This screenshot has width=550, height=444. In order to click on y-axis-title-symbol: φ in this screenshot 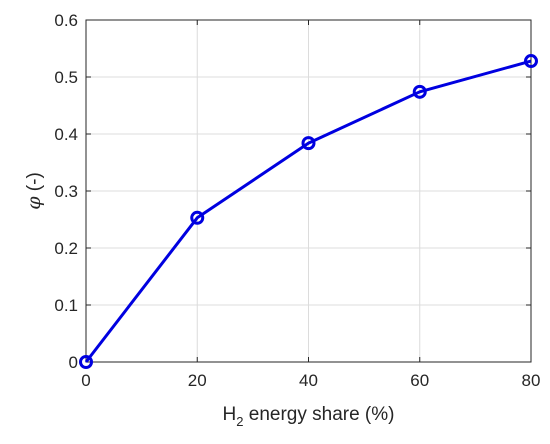, I will do `click(34, 203)`.